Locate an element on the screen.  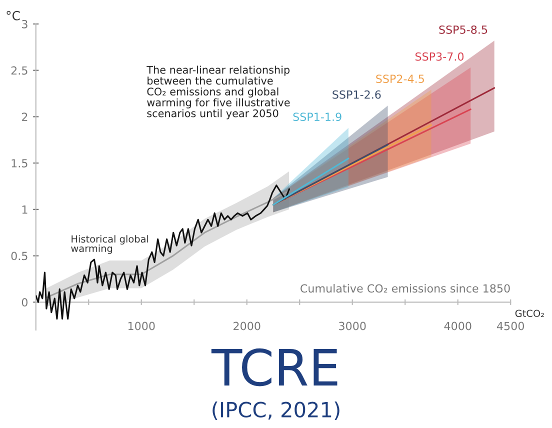
y-tick-label: 0 is located at coordinates (25, 302).